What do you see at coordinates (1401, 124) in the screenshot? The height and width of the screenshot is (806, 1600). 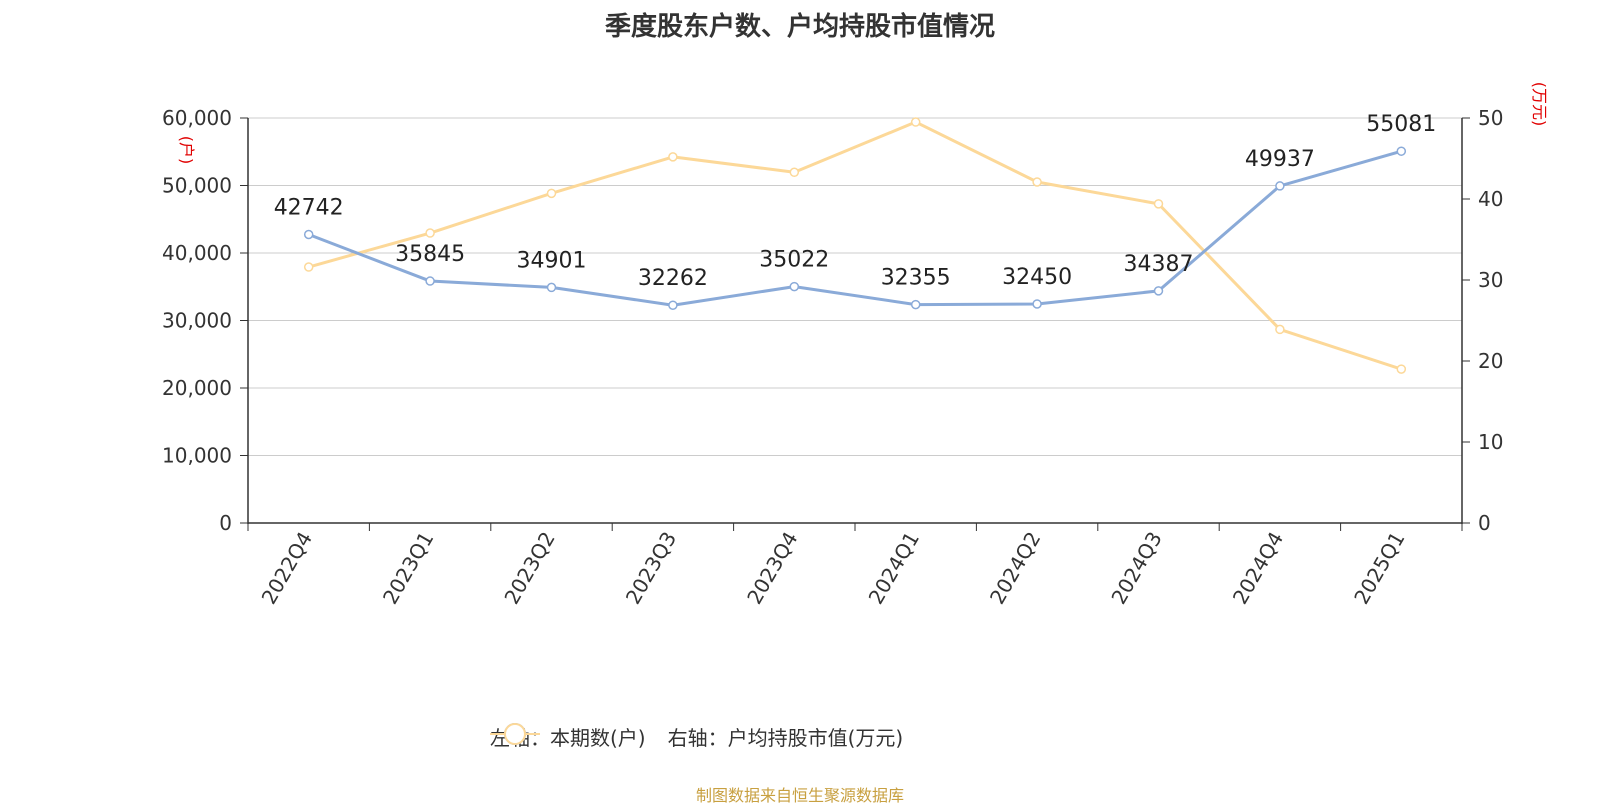 I see `data-label-holders: 55081` at bounding box center [1401, 124].